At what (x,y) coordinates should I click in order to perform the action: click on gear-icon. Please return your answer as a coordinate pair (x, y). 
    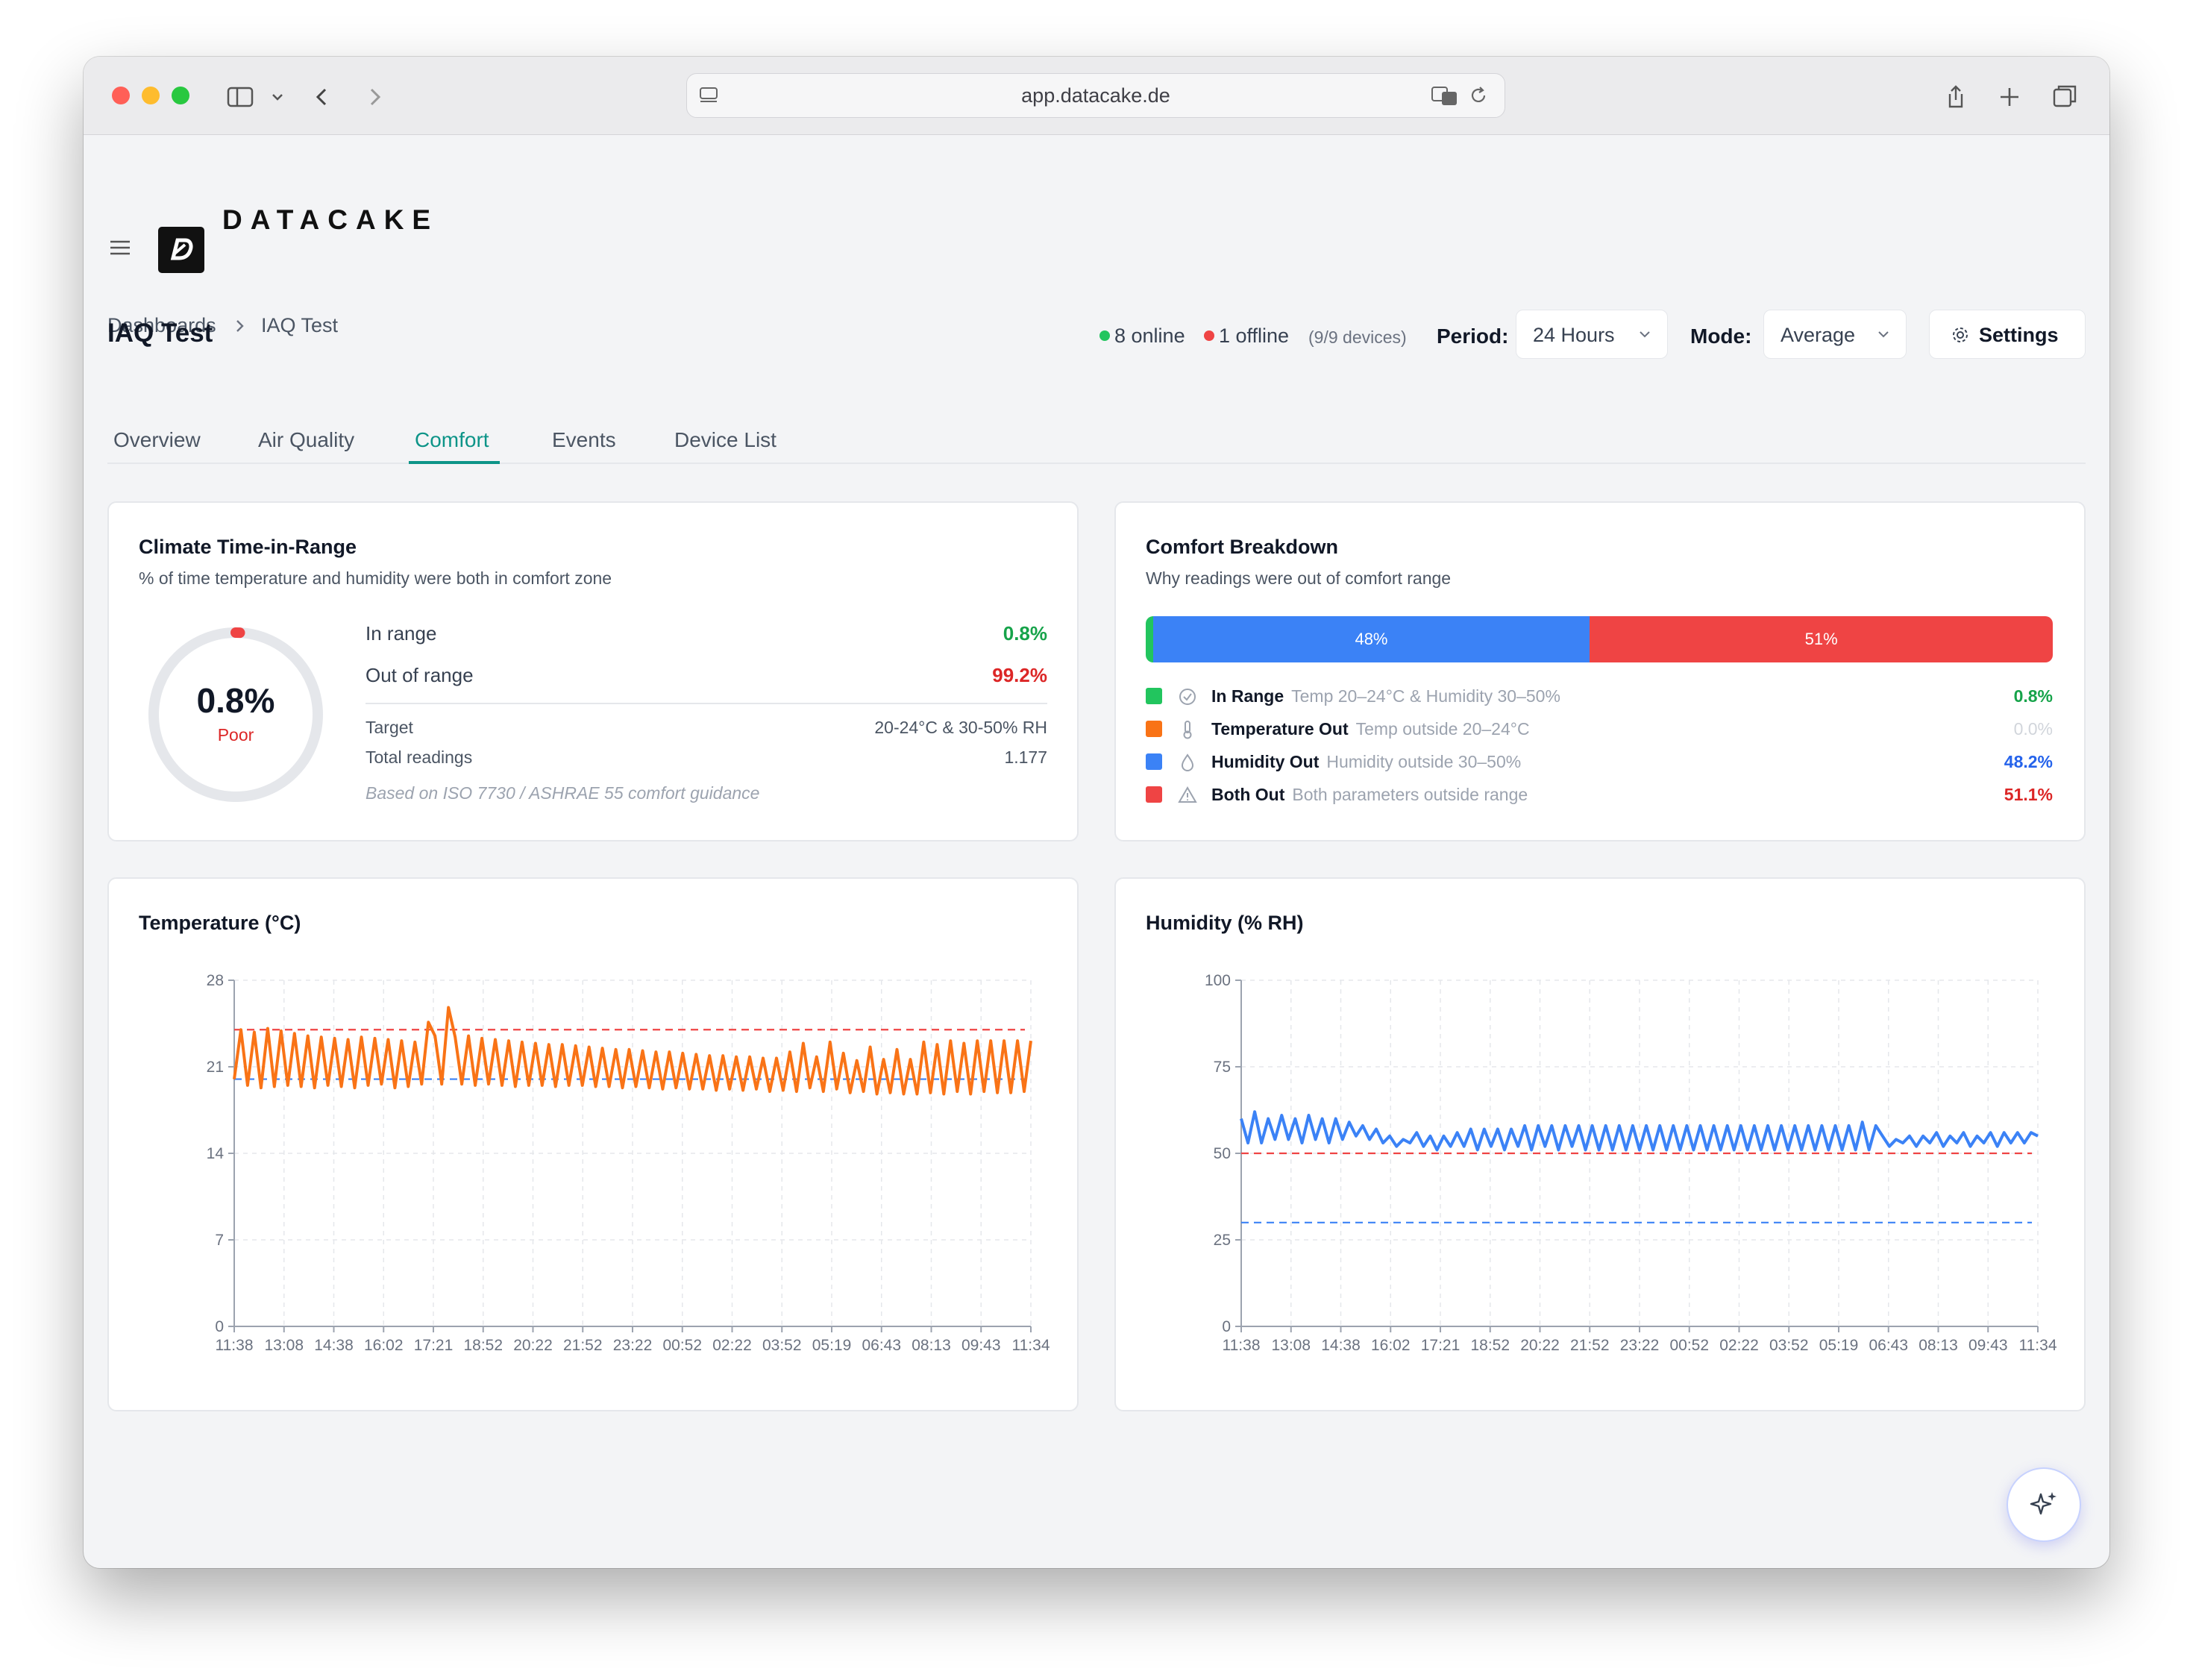
    Looking at the image, I should click on (1960, 334).